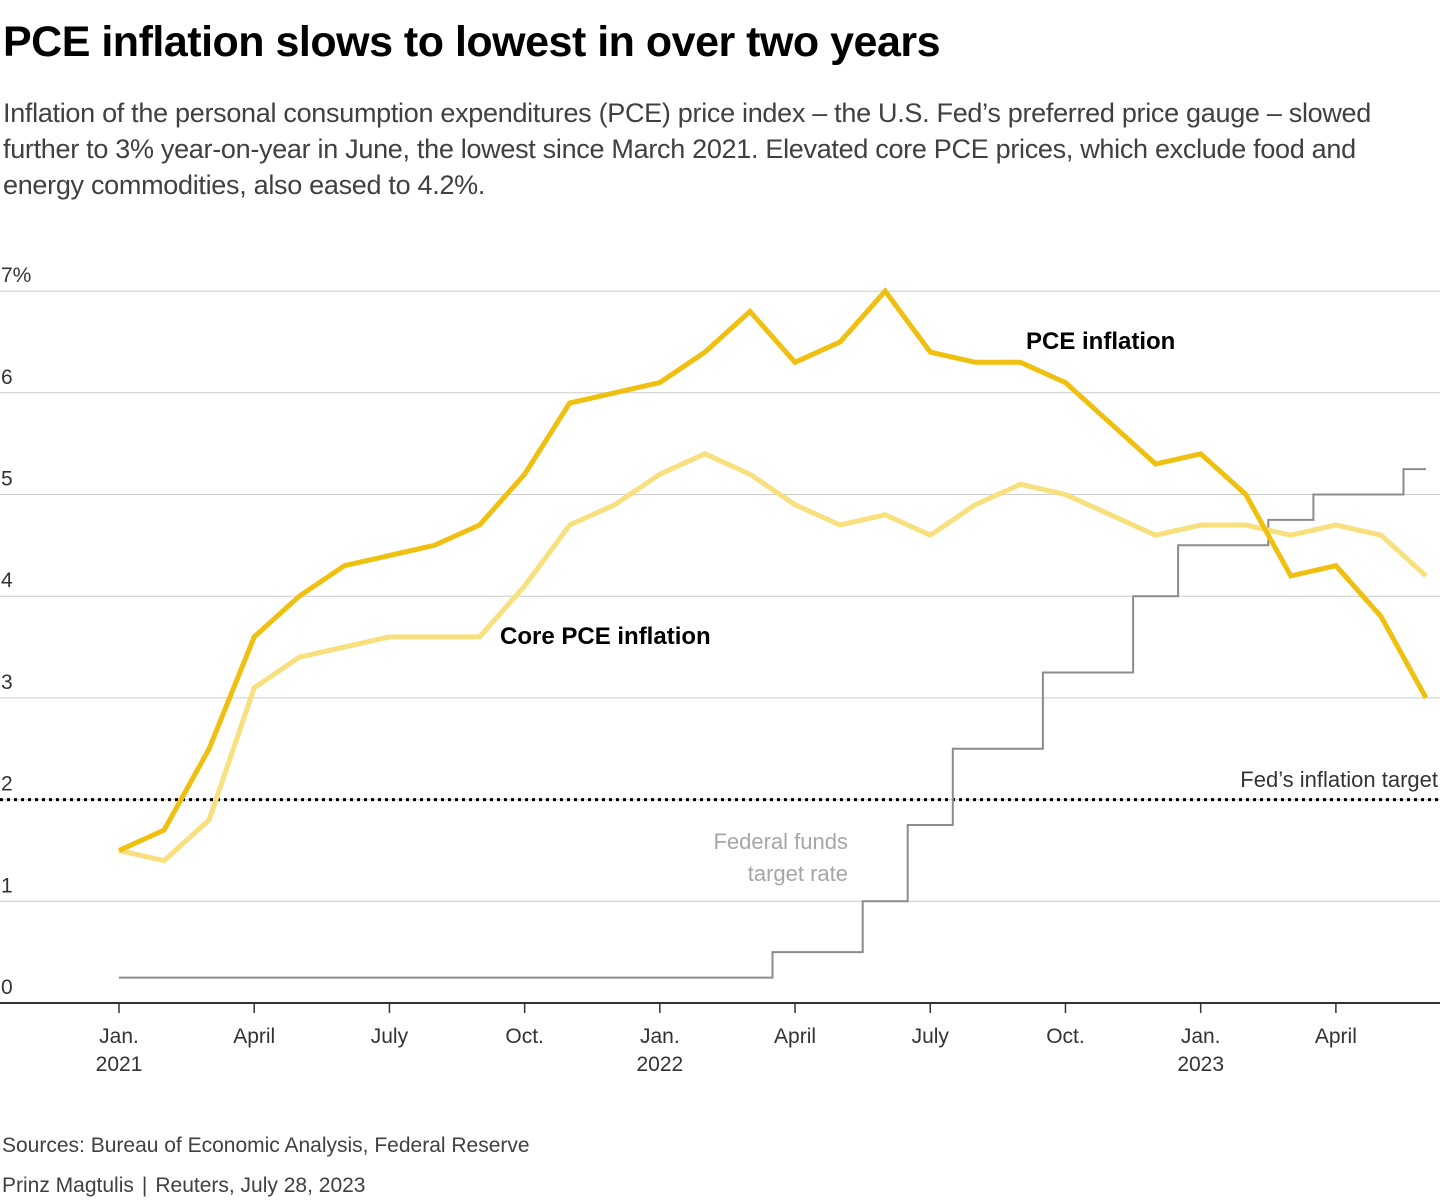  What do you see at coordinates (7, 479) in the screenshot?
I see `y-tick-label: 5` at bounding box center [7, 479].